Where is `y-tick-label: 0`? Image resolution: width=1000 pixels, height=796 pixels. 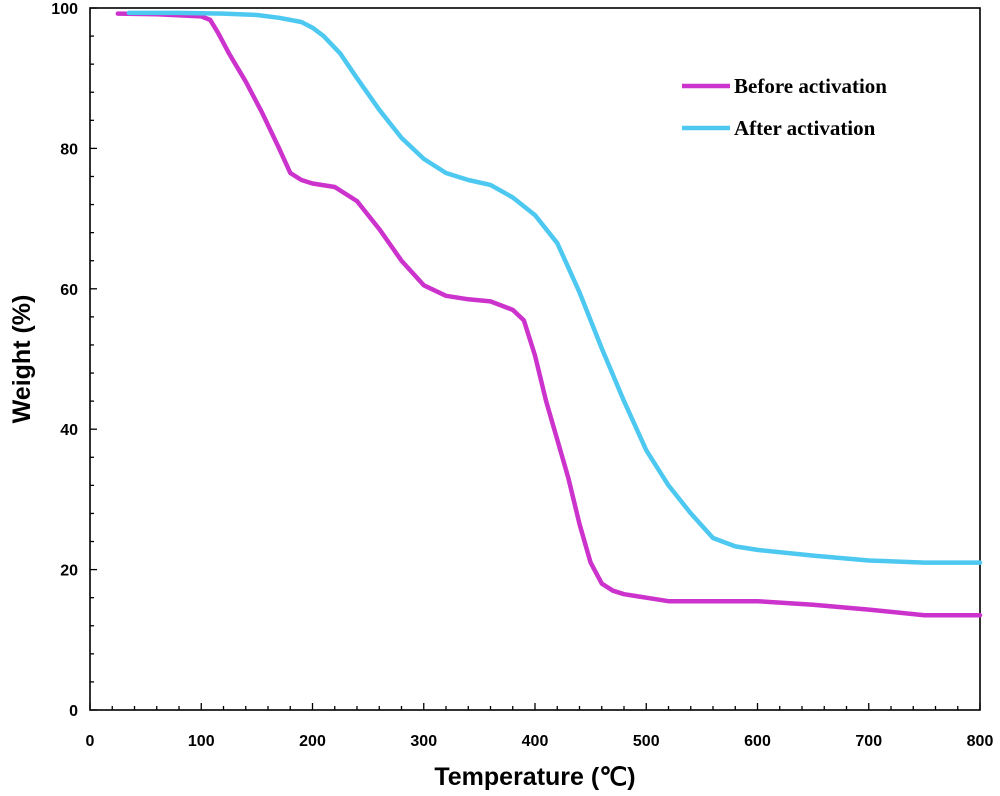 y-tick-label: 0 is located at coordinates (73, 711).